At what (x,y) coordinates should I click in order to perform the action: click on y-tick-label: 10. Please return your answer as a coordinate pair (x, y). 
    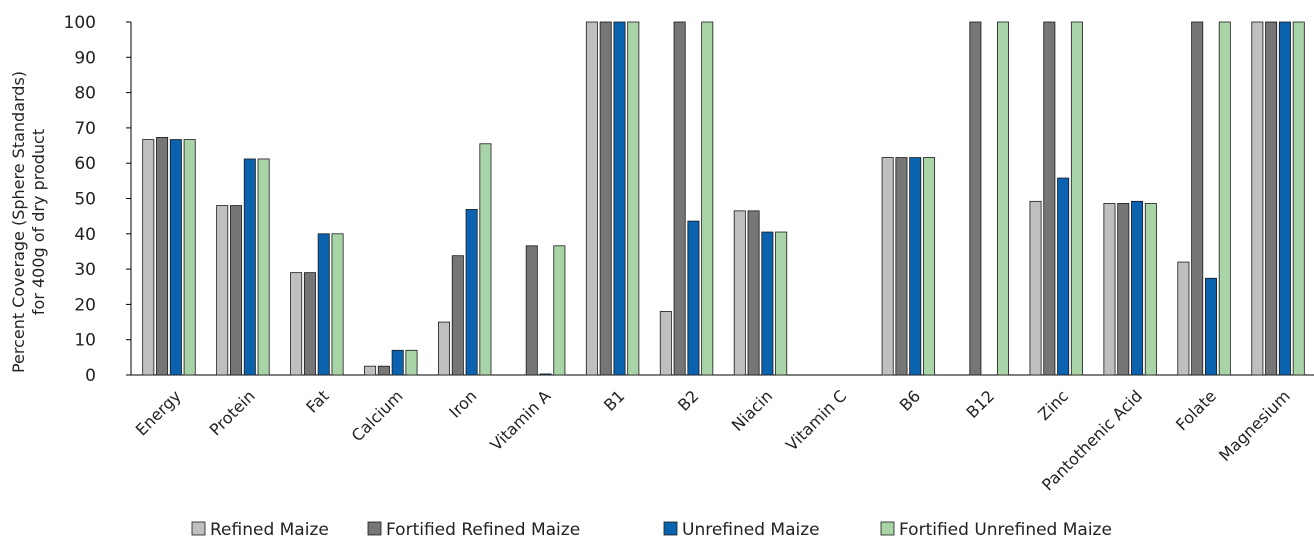
    Looking at the image, I should click on (85, 341).